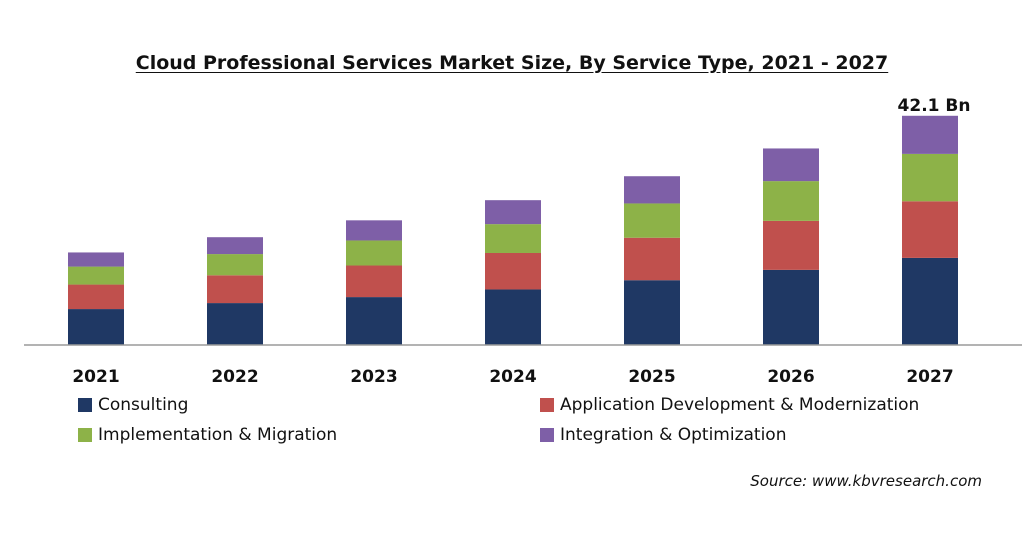 The height and width of the screenshot is (536, 1024). What do you see at coordinates (513, 212) in the screenshot?
I see `bar-integration-optimization-2024` at bounding box center [513, 212].